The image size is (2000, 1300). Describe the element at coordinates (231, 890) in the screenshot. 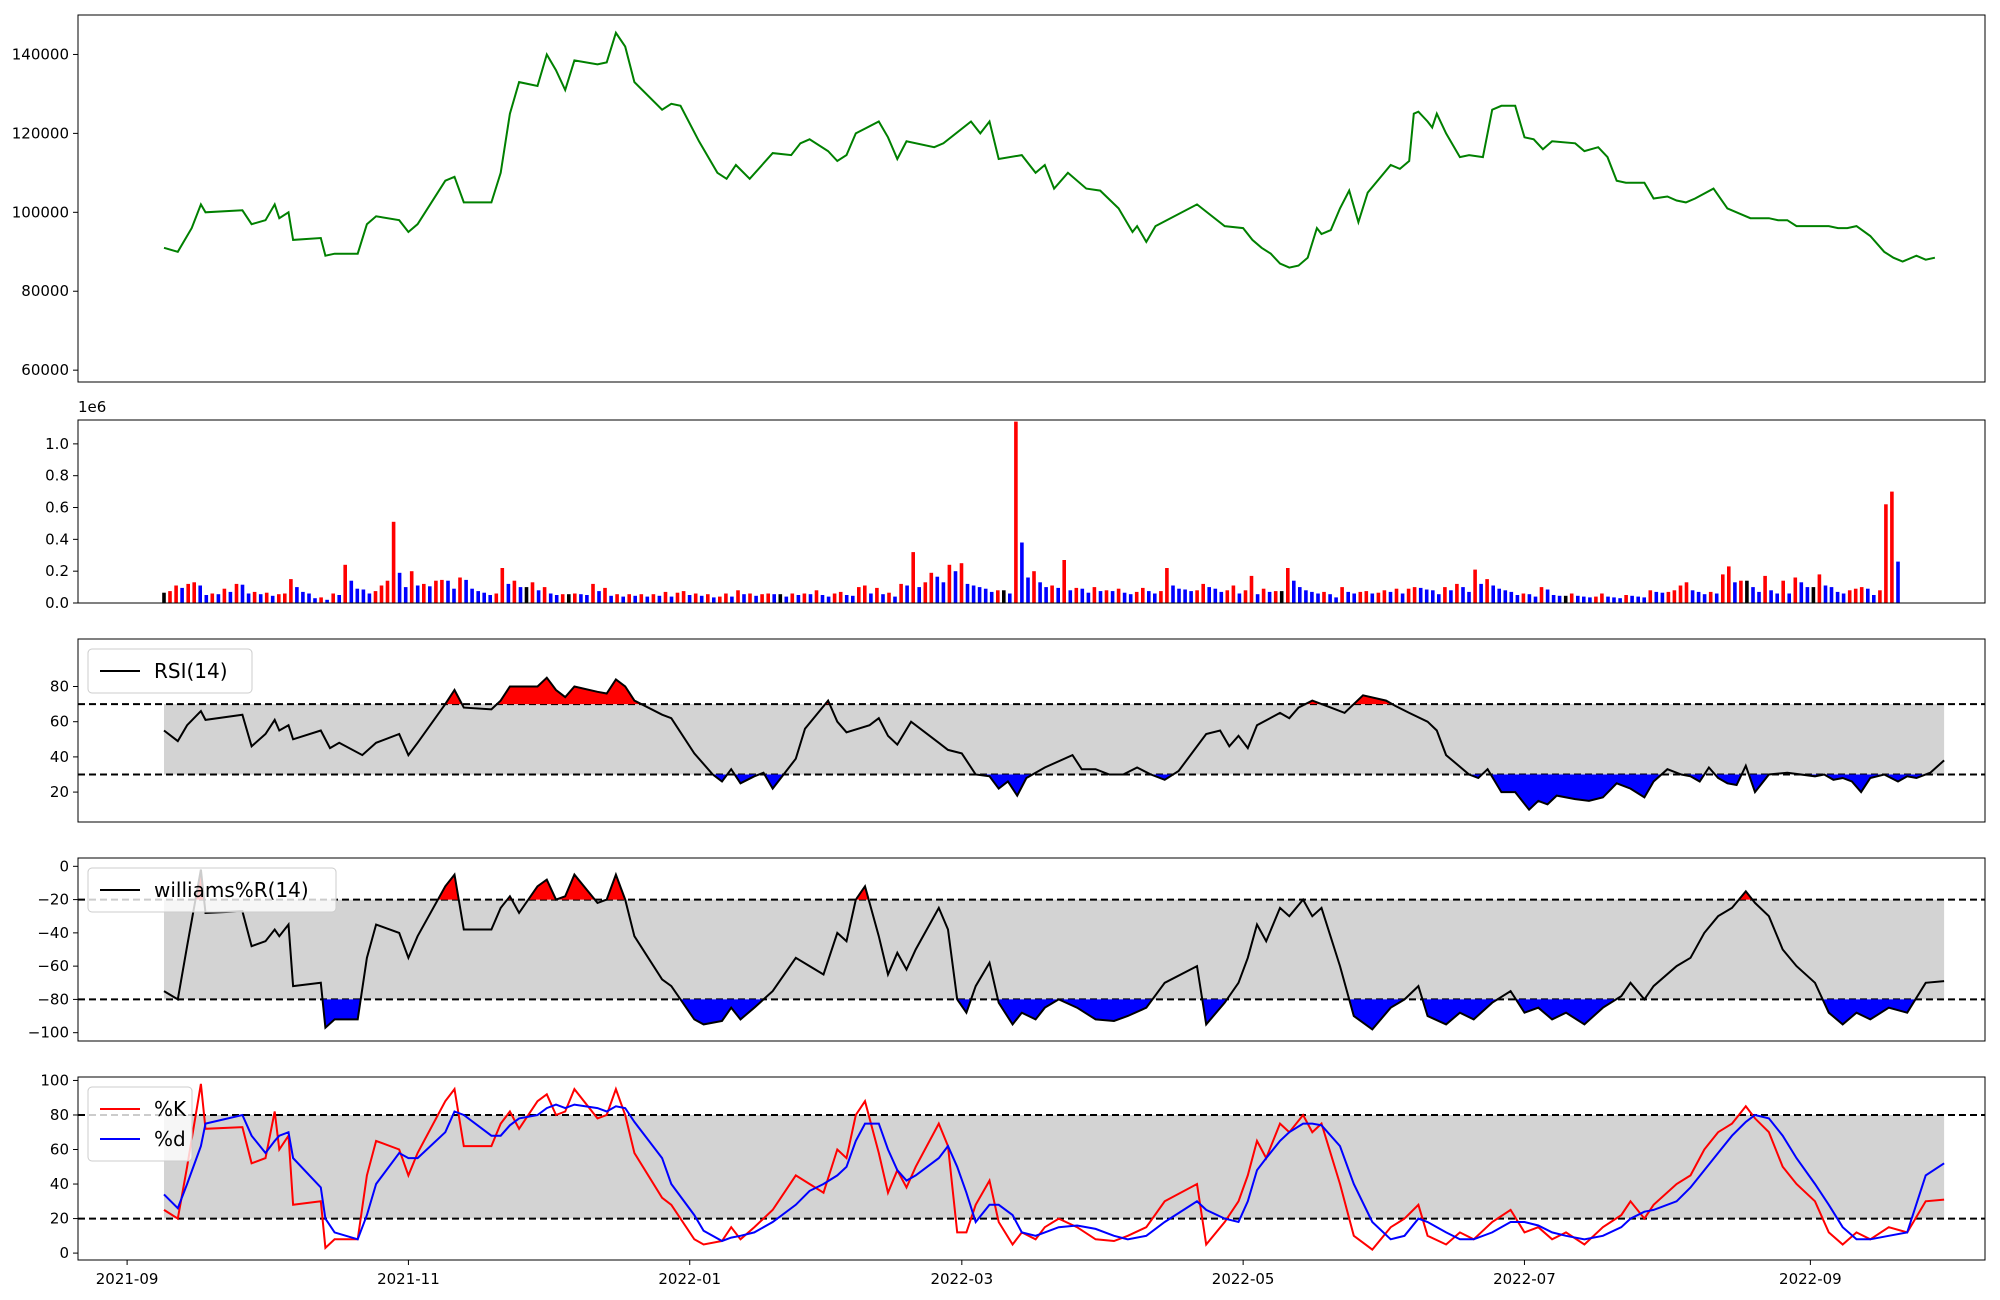

I see `legend-label: williams%R(14)` at that location.